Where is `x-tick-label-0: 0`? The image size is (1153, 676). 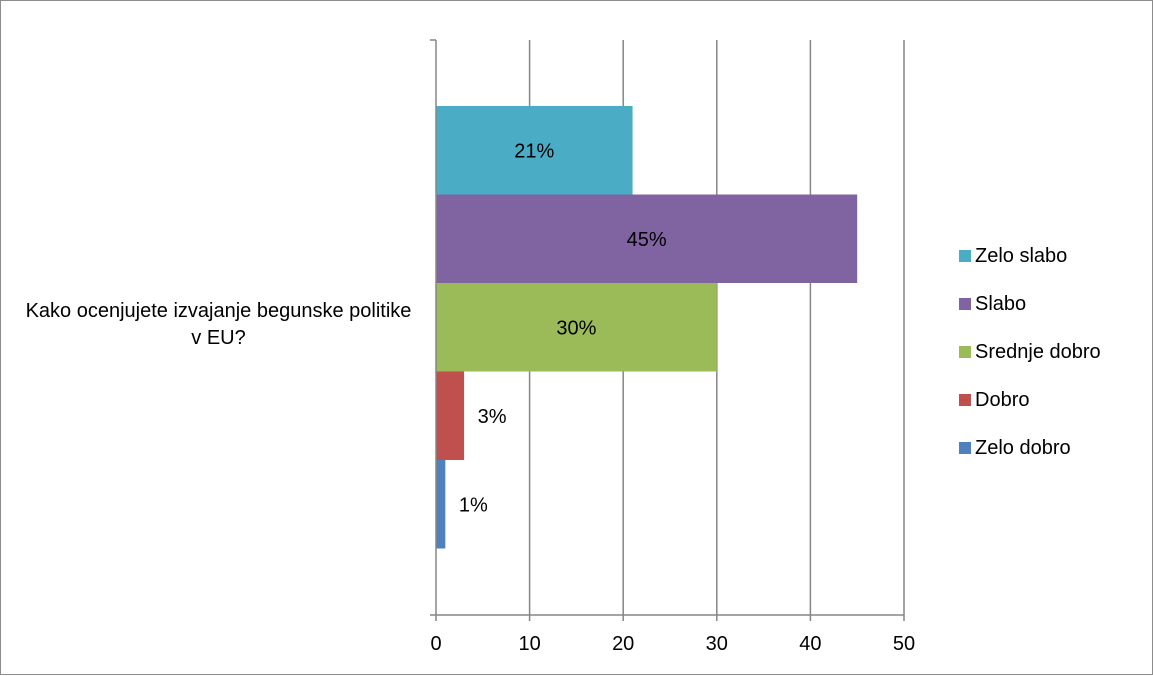 x-tick-label-0: 0 is located at coordinates (435, 644).